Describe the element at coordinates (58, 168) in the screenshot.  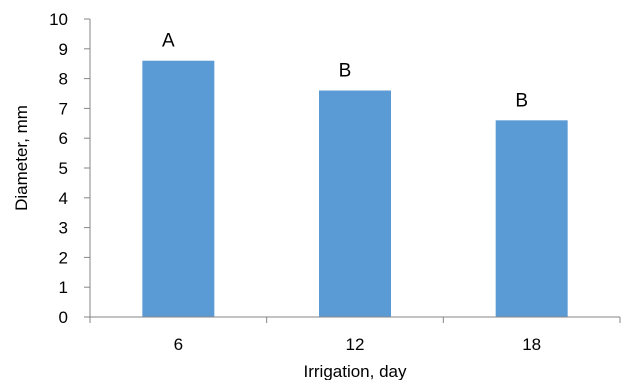
I see `y-axis-tick-labels: 0 1 2 3 4 5 6 7 8 9 10` at that location.